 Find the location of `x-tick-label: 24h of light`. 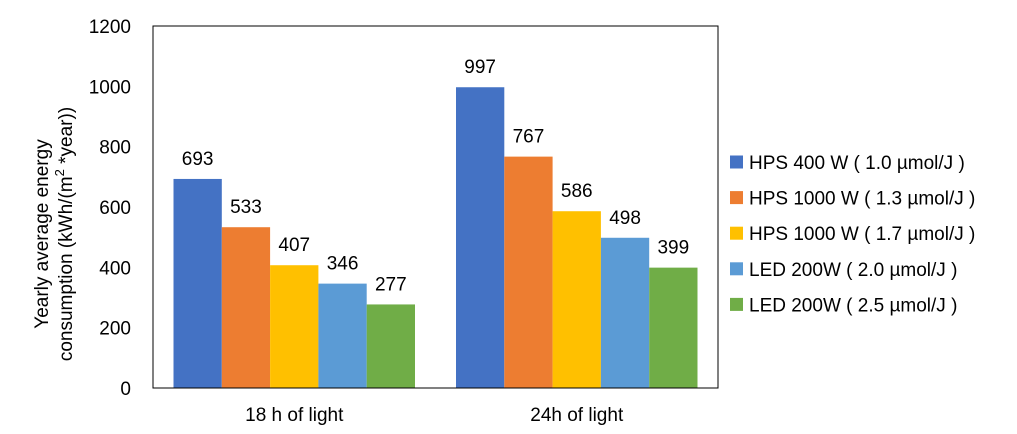

x-tick-label: 24h of light is located at coordinates (577, 415).